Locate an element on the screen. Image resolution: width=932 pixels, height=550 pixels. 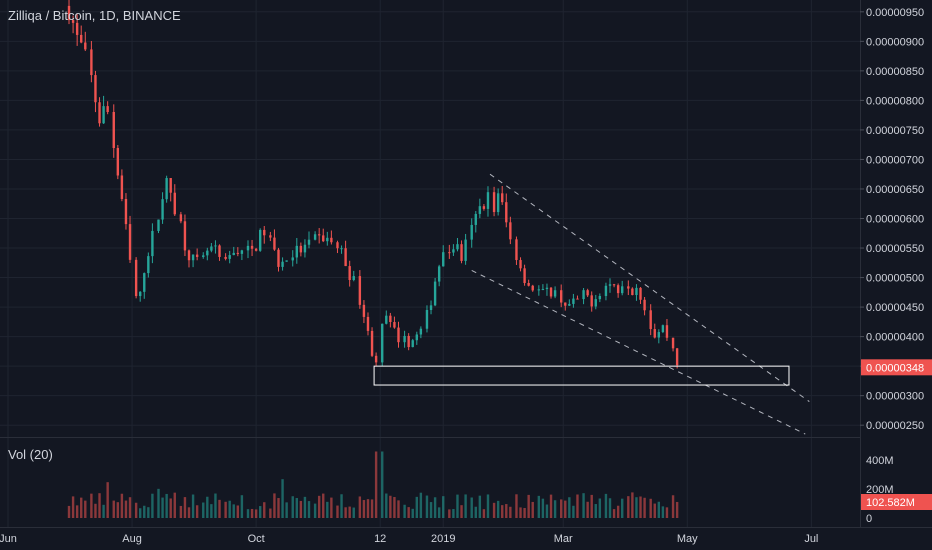
volume-axis: 400M 200M 0 102.582M is located at coordinates (896, 490).